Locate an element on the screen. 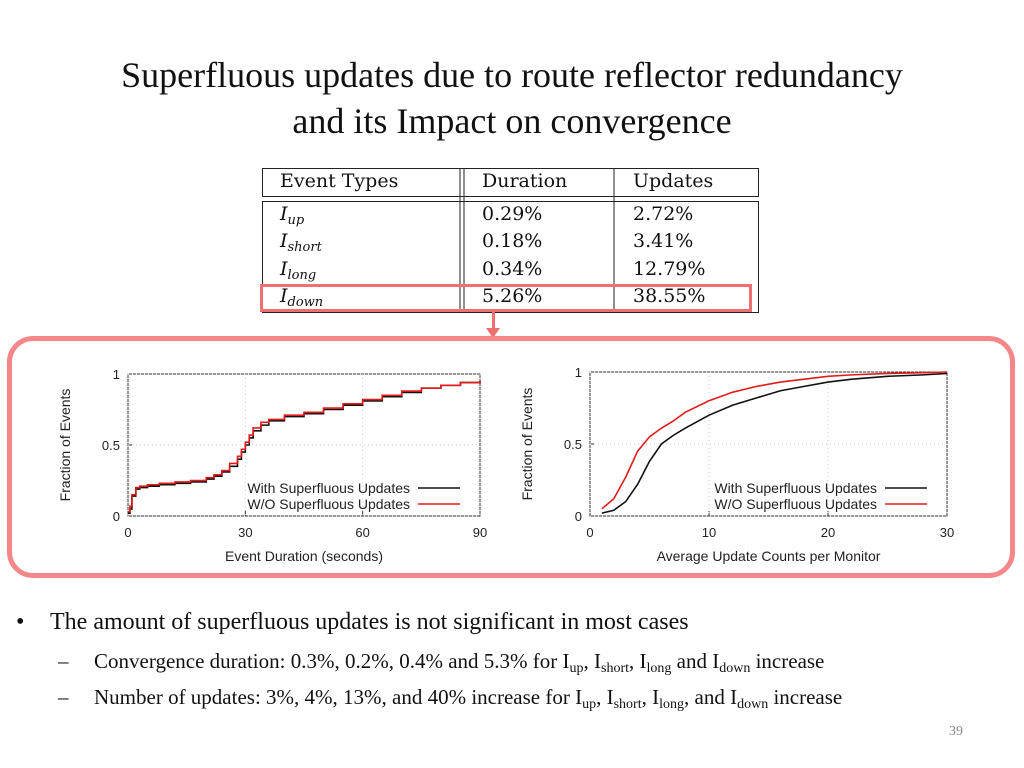 Image resolution: width=1024 pixels, height=768 pixels. table-row: Ilong 0.34% 12.79% is located at coordinates (510, 269).